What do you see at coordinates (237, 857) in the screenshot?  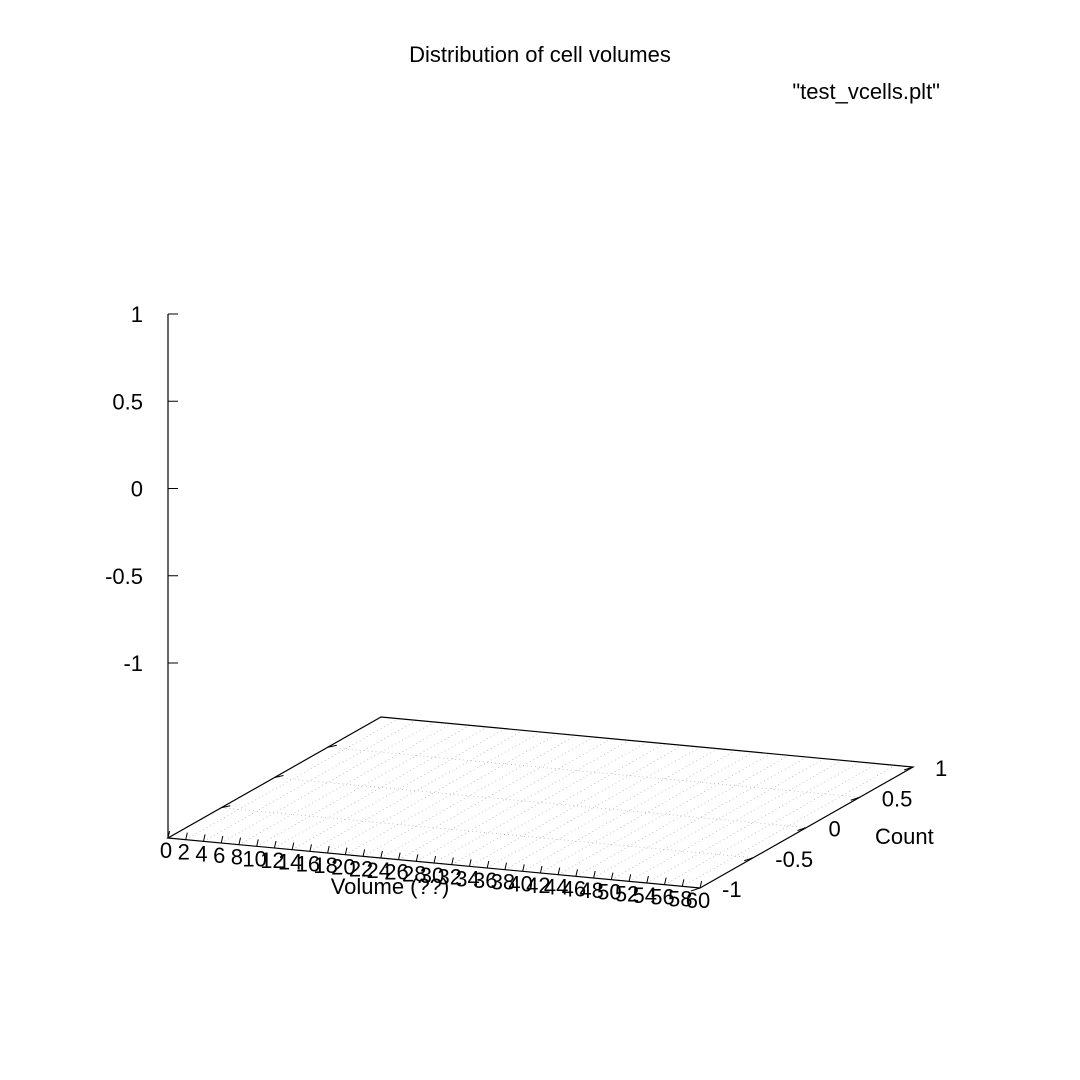 I see `x-tick-label: 8` at bounding box center [237, 857].